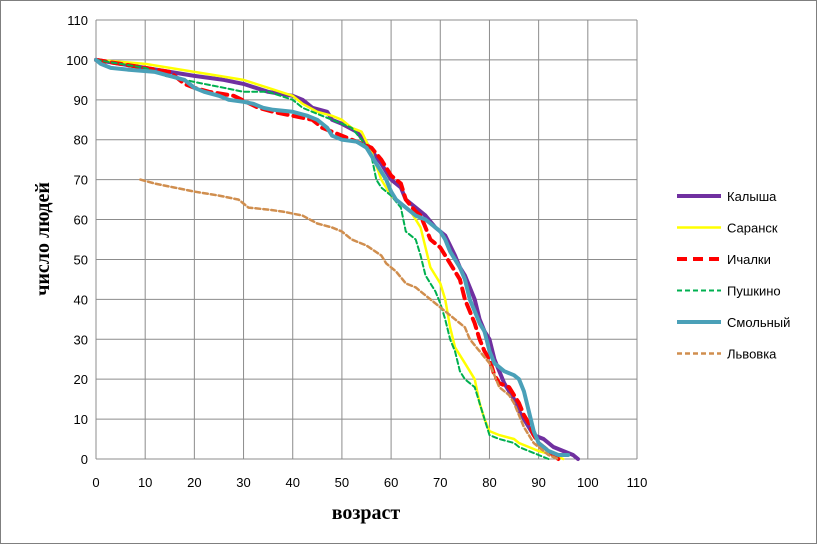 The image size is (817, 548). I want to click on legend-label: Пушкино, so click(754, 291).